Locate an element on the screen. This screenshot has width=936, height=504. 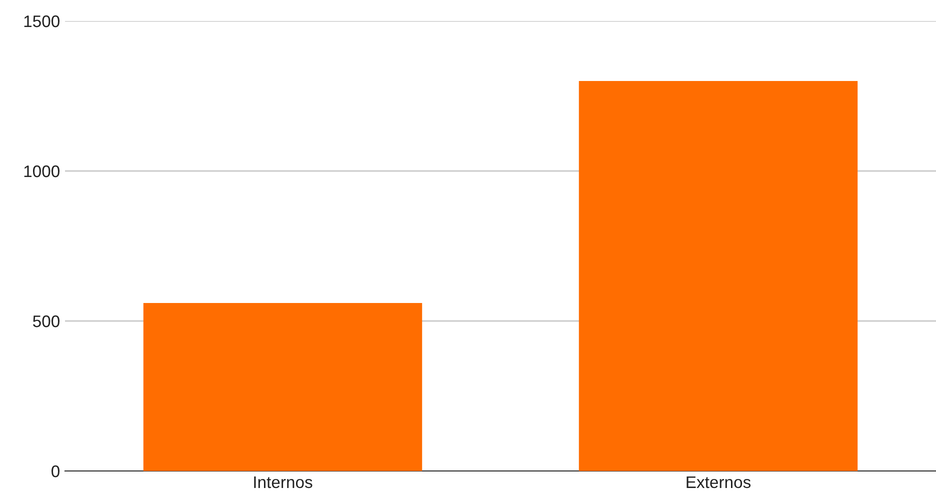
x-tick-label: Externos is located at coordinates (718, 482).